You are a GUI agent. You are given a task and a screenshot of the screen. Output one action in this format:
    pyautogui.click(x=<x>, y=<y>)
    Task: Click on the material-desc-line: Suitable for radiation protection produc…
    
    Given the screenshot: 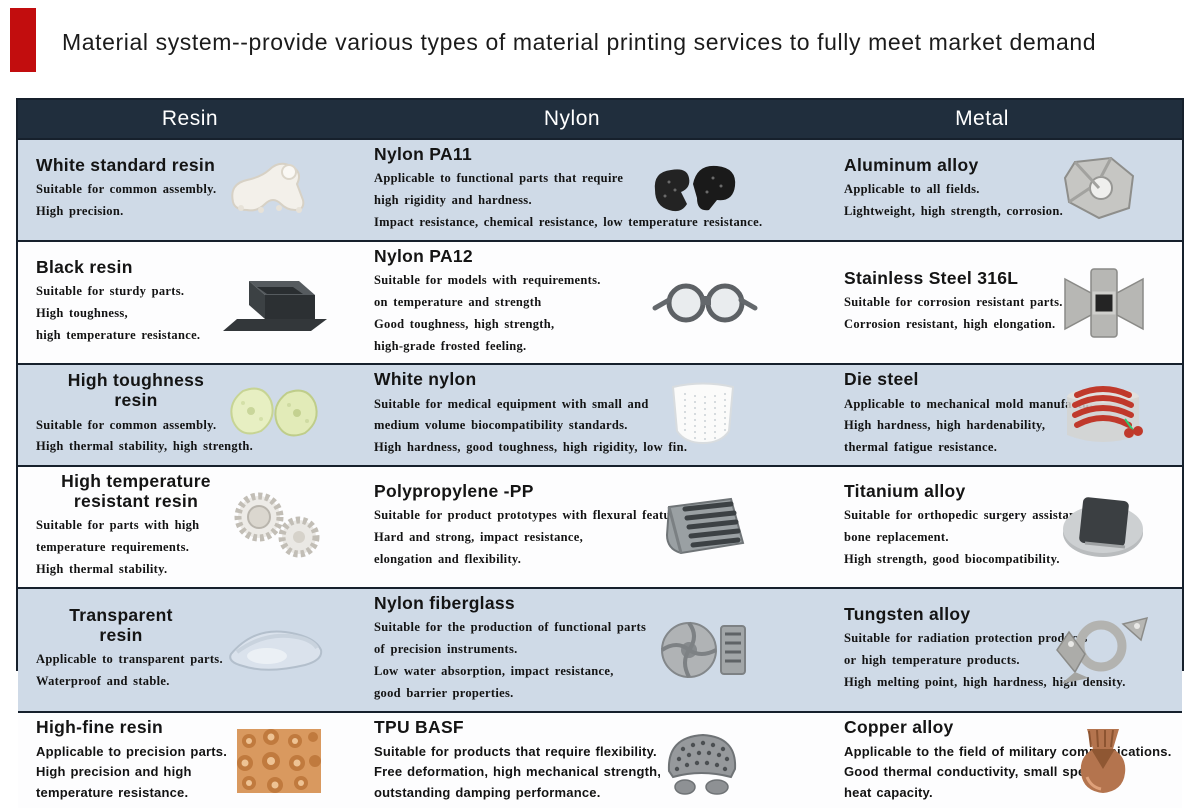 What is the action you would take?
    pyautogui.click(x=966, y=638)
    